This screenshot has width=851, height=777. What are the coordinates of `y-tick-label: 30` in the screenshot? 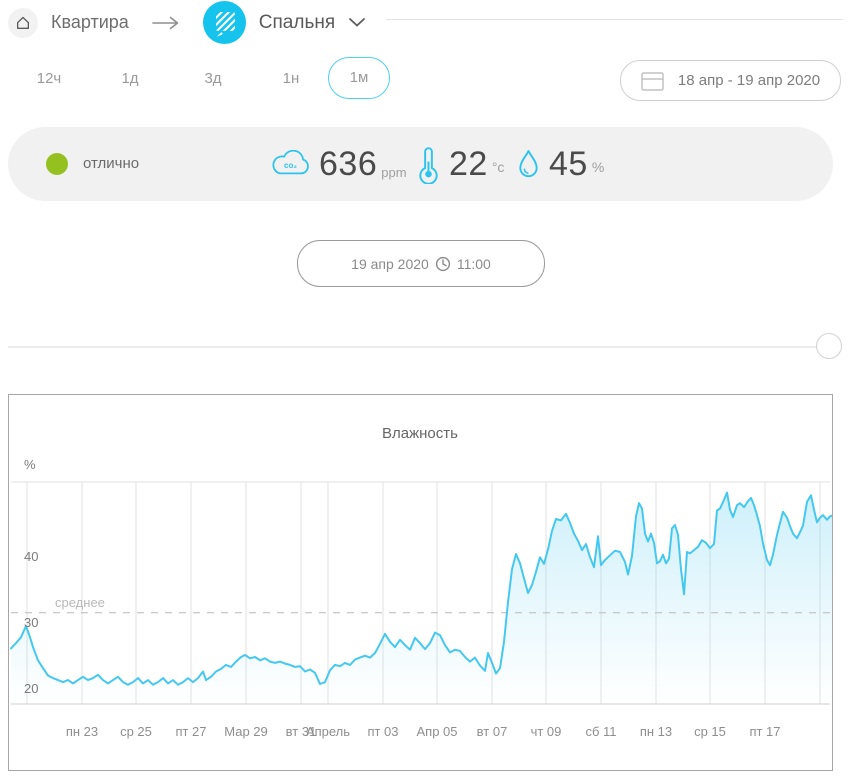 It's located at (31, 622).